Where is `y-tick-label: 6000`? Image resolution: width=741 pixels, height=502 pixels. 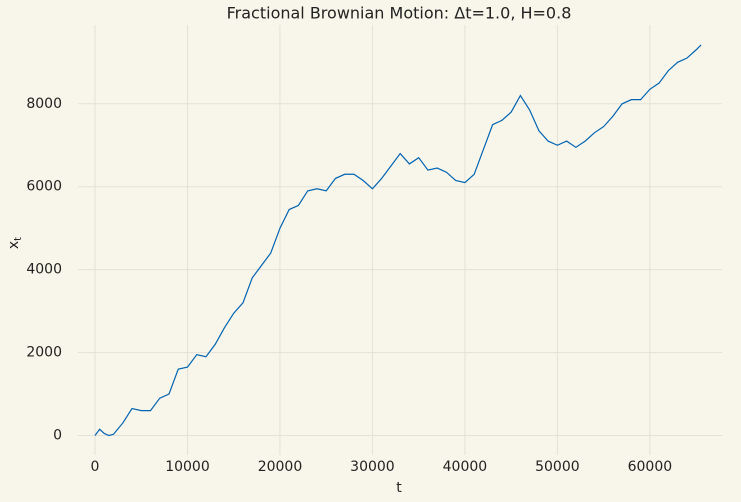 y-tick-label: 6000 is located at coordinates (44, 187).